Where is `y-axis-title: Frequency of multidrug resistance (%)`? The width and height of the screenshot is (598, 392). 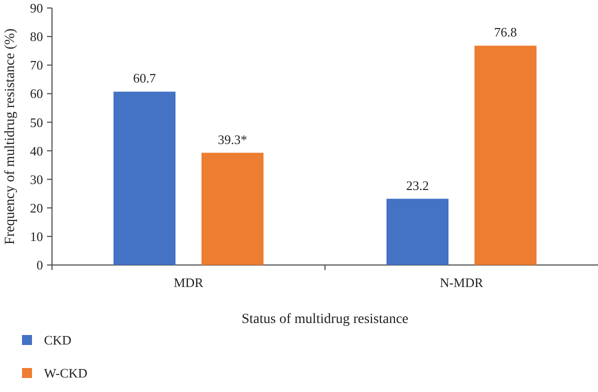 y-axis-title: Frequency of multidrug resistance (%) is located at coordinates (10, 136).